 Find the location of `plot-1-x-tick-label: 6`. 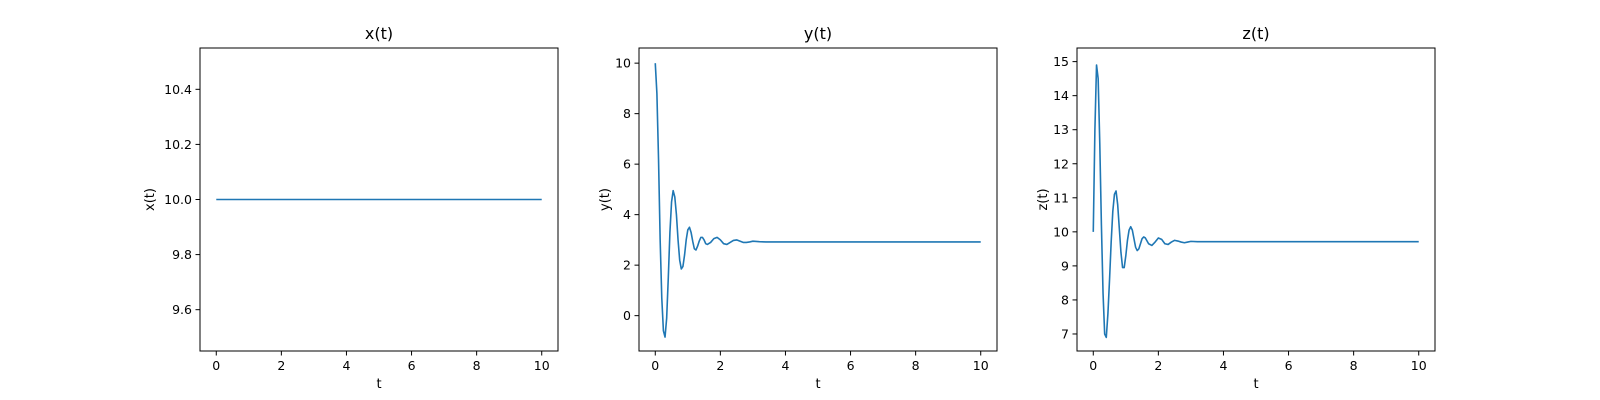

plot-1-x-tick-label: 6 is located at coordinates (412, 365).